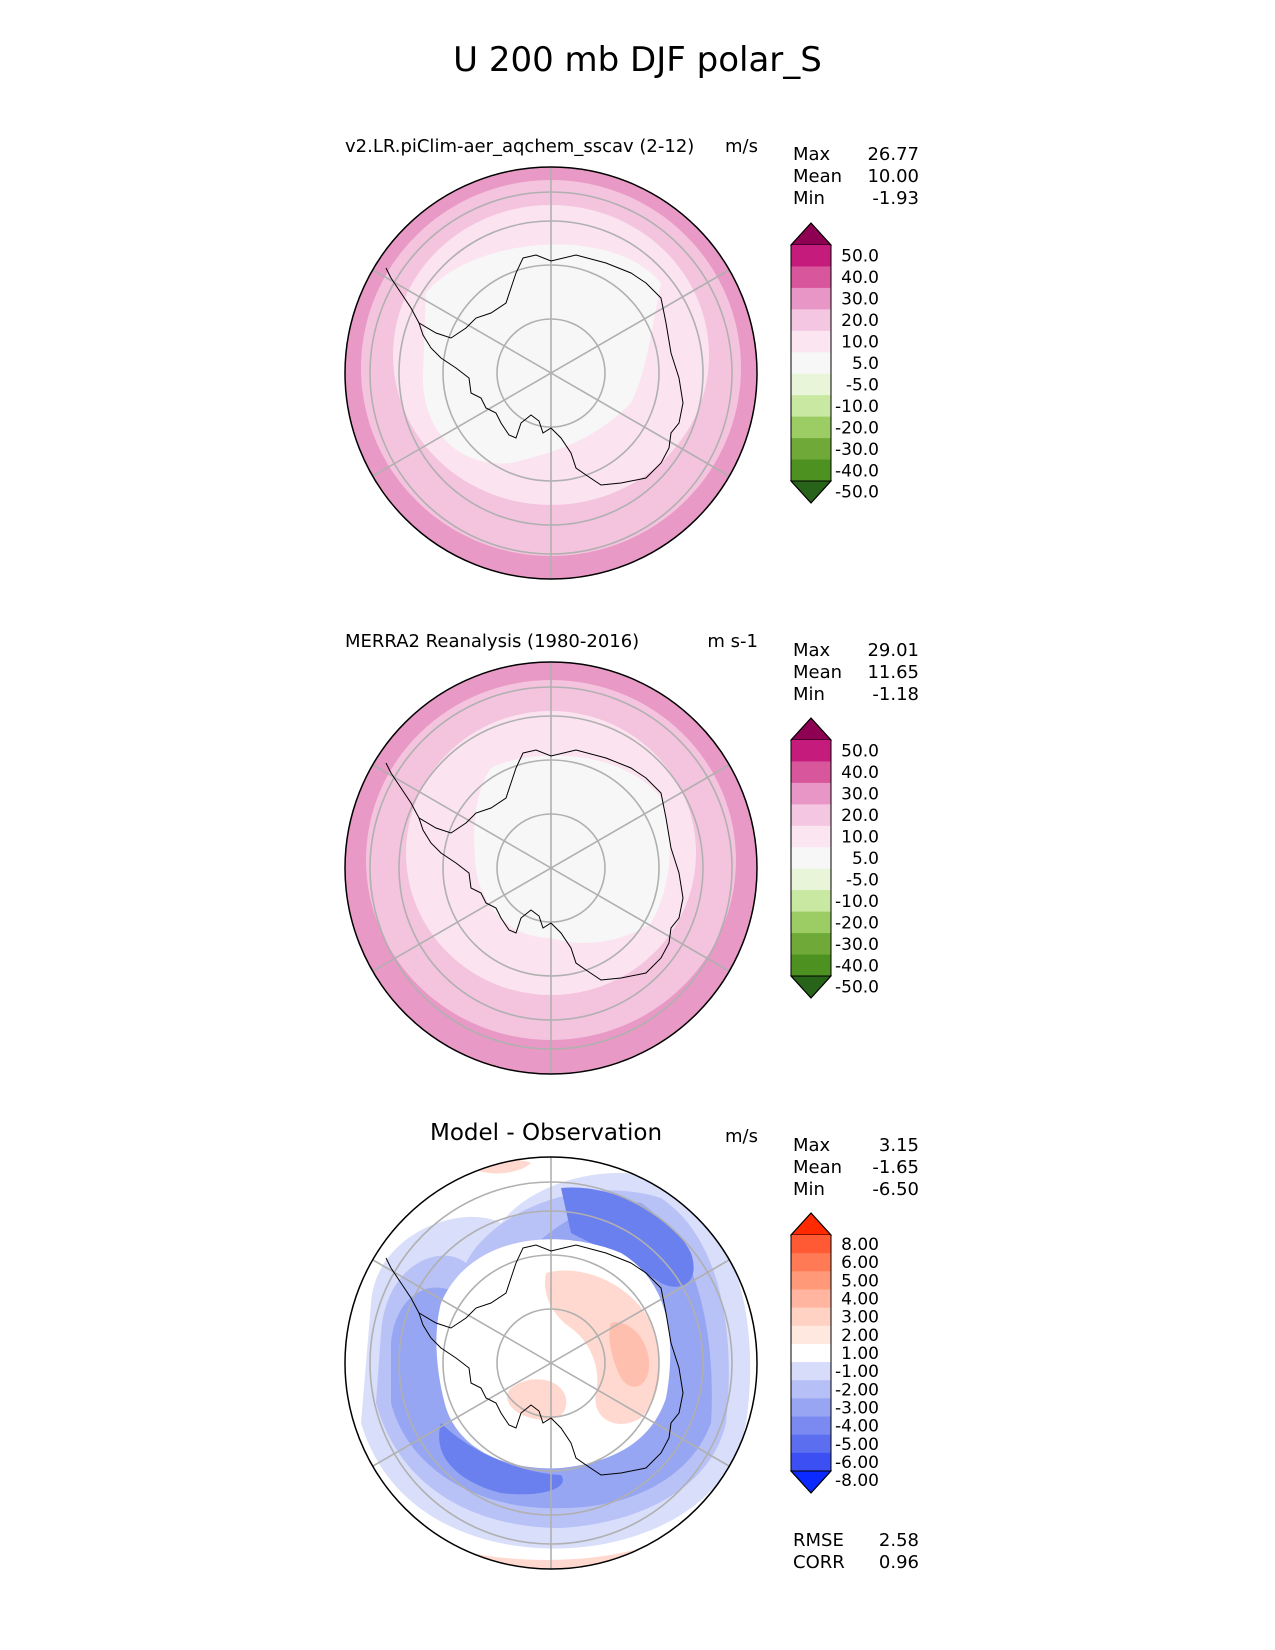  Describe the element at coordinates (898, 1540) in the screenshot. I see `stat-value: 2.58` at that location.